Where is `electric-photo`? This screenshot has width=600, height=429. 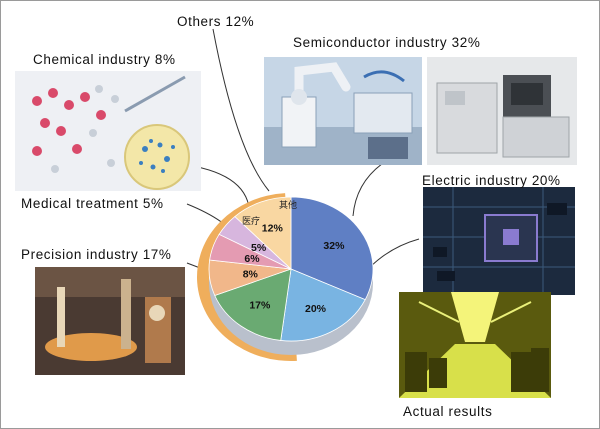
electric-photo is located at coordinates (499, 241).